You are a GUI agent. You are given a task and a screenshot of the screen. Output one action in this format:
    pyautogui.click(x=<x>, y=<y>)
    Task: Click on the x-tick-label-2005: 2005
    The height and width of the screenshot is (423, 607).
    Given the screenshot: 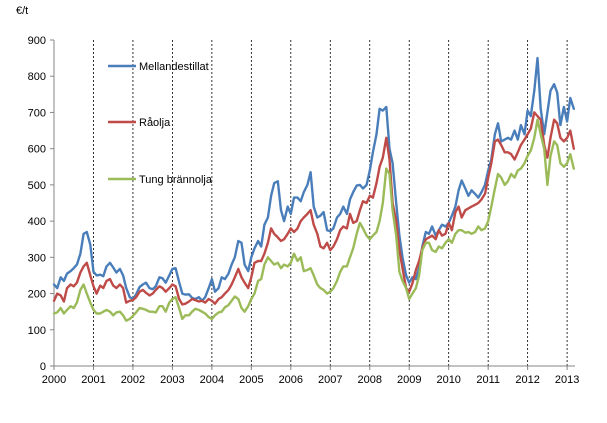 What is the action you would take?
    pyautogui.click(x=251, y=380)
    